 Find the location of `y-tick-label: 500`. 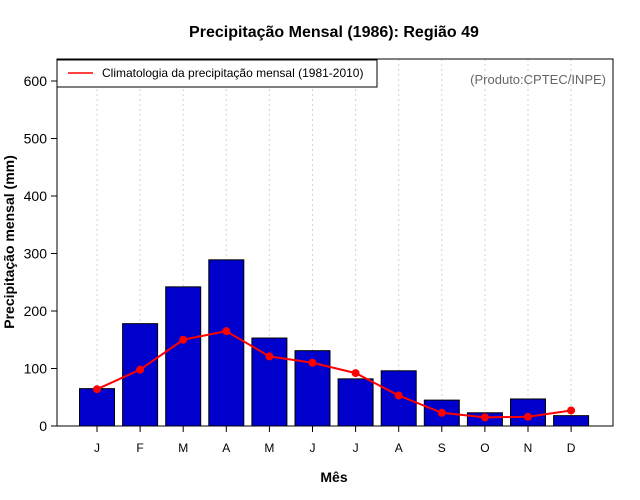

y-tick-label: 500 is located at coordinates (36, 139).